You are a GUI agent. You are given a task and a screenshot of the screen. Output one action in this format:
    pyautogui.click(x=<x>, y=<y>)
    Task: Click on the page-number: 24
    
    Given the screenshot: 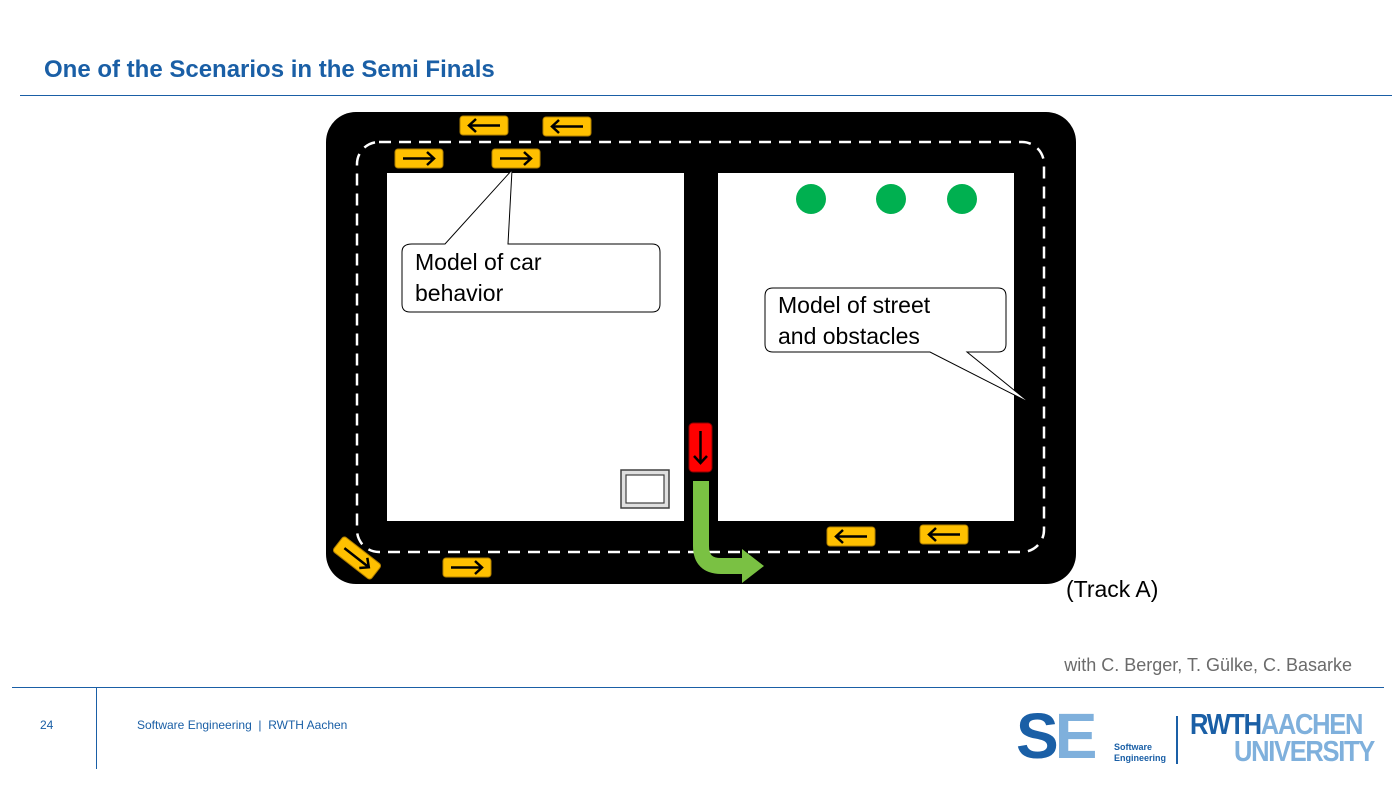 What is the action you would take?
    pyautogui.click(x=47, y=725)
    